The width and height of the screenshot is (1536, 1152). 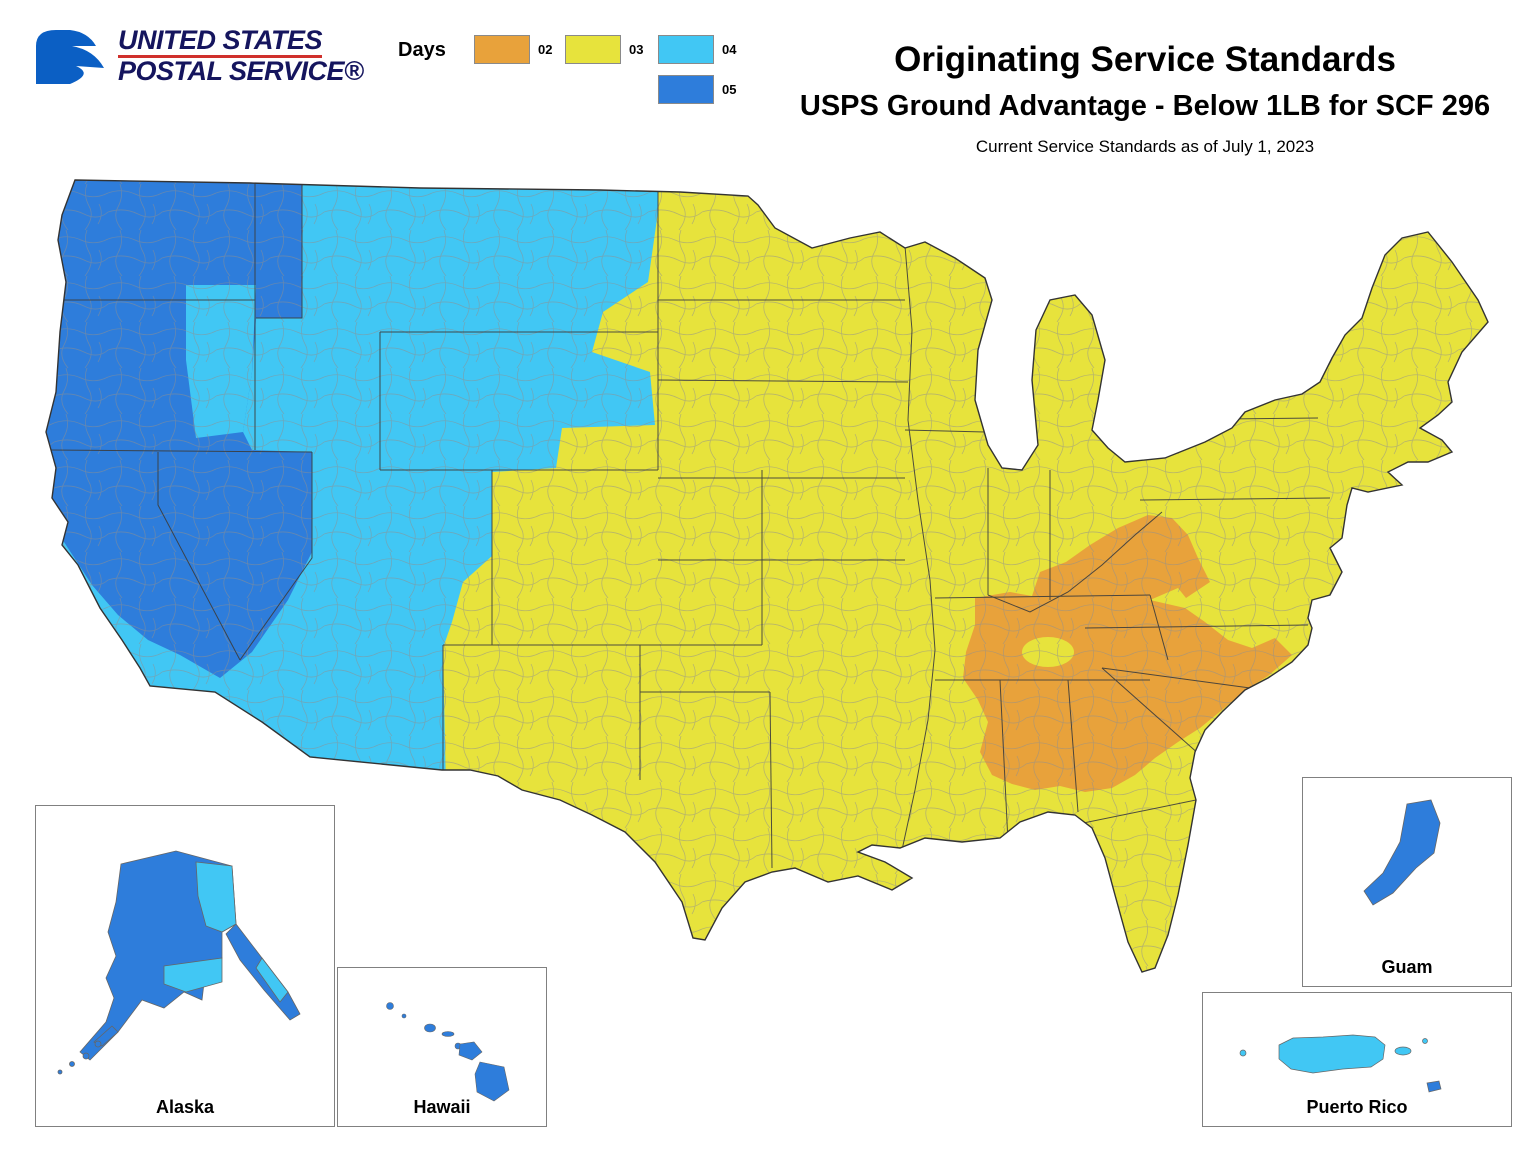 What do you see at coordinates (729, 89) in the screenshot?
I see `legend-label-5-days: 05` at bounding box center [729, 89].